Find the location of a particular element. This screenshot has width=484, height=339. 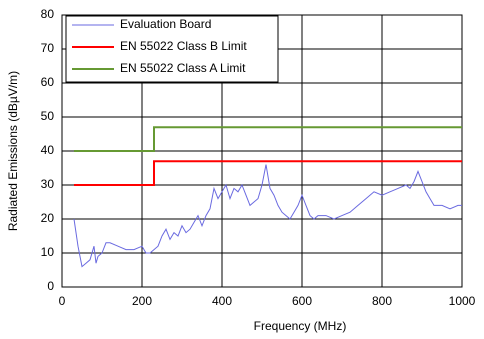

y-tick-label: 70 is located at coordinates (48, 48).